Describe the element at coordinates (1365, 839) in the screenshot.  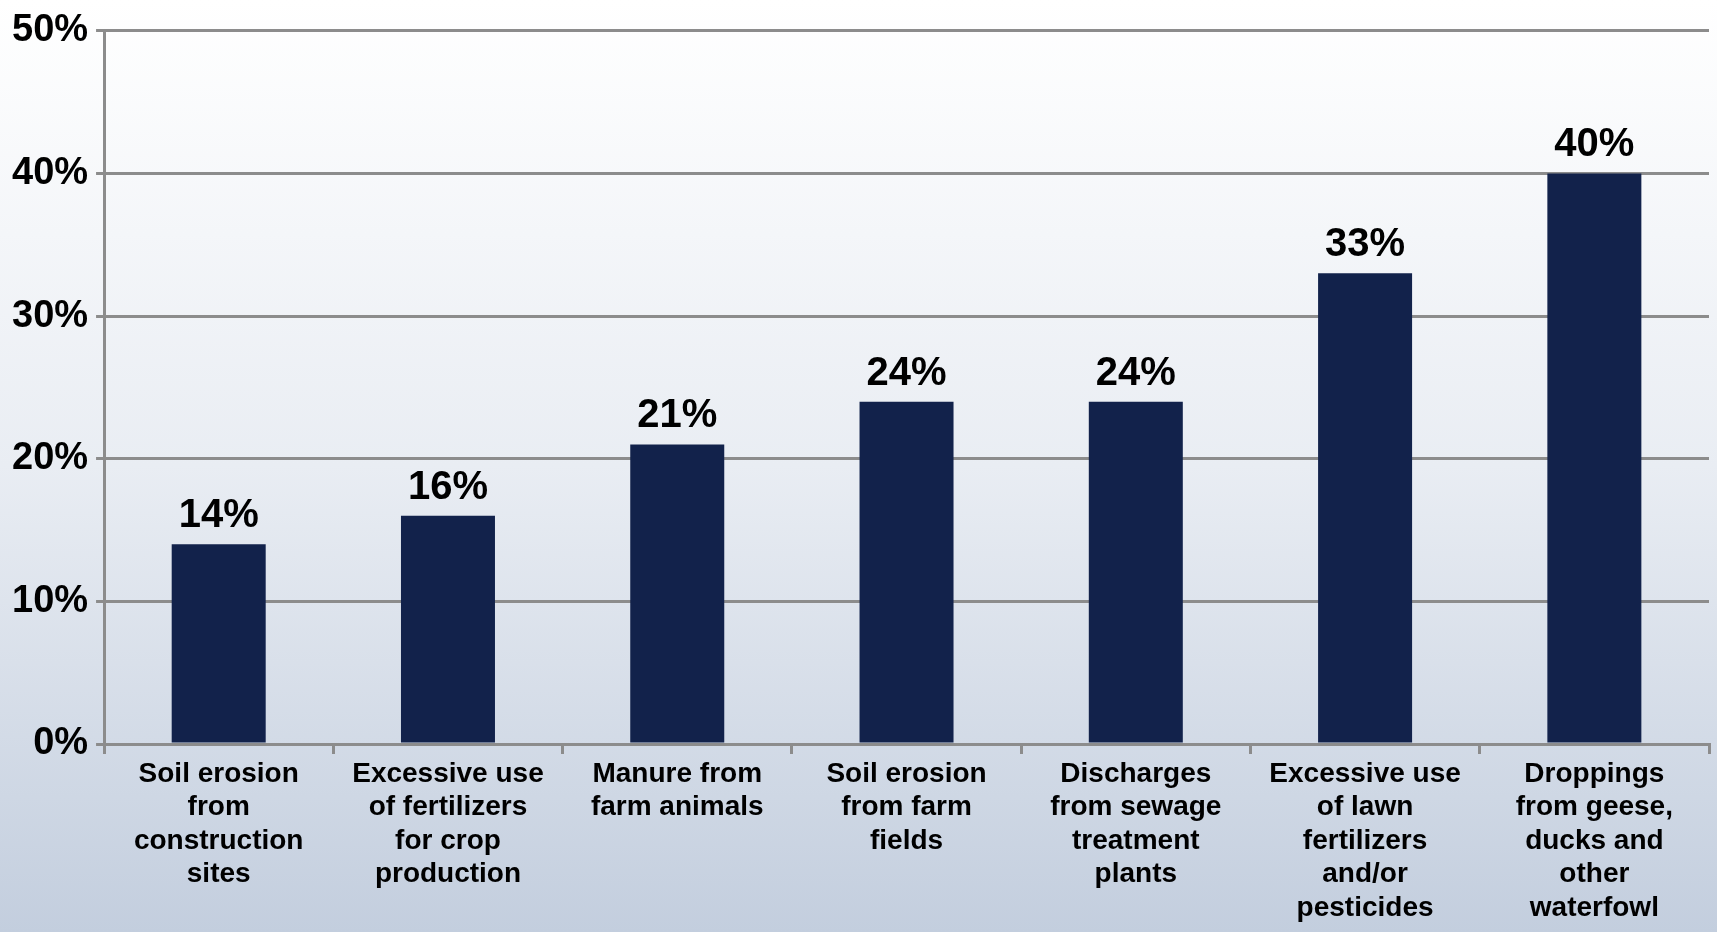
I see `x-tick-label: Excessive use of lawn fertilizers and/or pesticides` at that location.